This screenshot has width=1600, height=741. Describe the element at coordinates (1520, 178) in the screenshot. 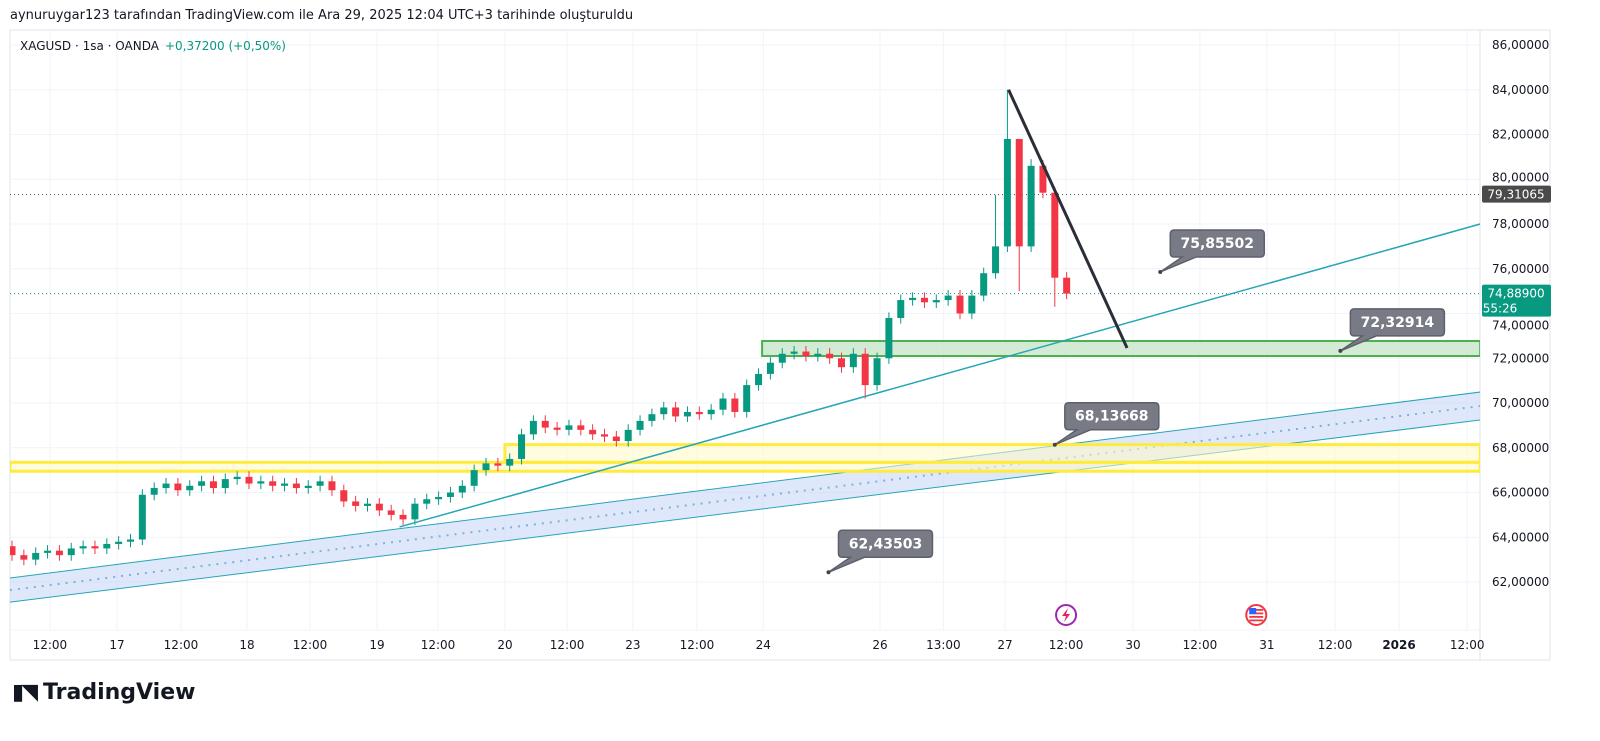

I see `price-tick-label: 80,00000` at that location.